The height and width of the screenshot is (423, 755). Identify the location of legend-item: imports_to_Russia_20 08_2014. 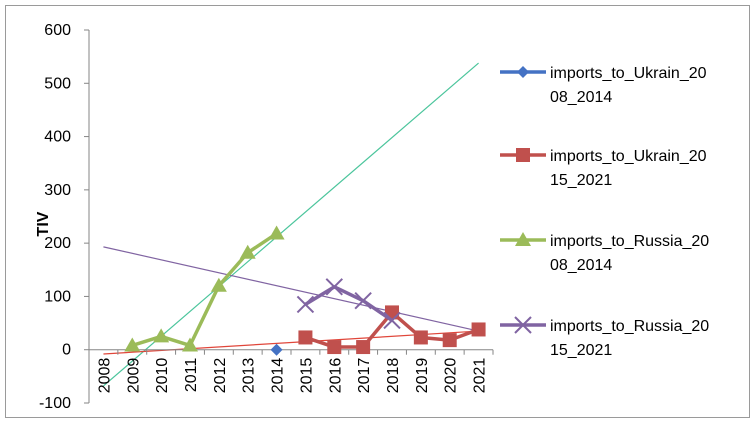
(604, 253).